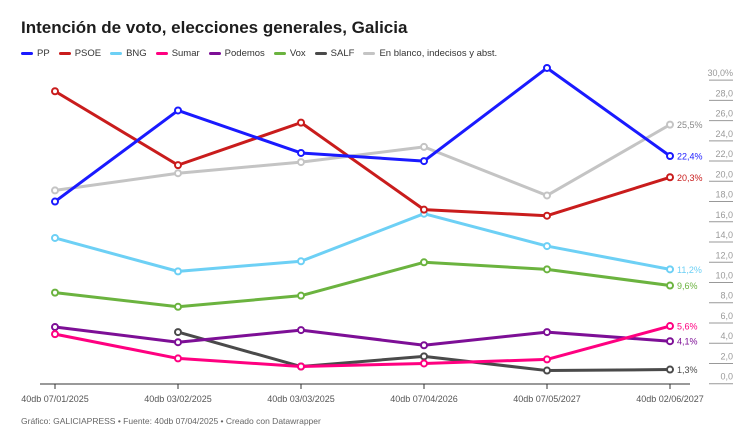  I want to click on series-podemos: 4,1%, so click(374, 336).